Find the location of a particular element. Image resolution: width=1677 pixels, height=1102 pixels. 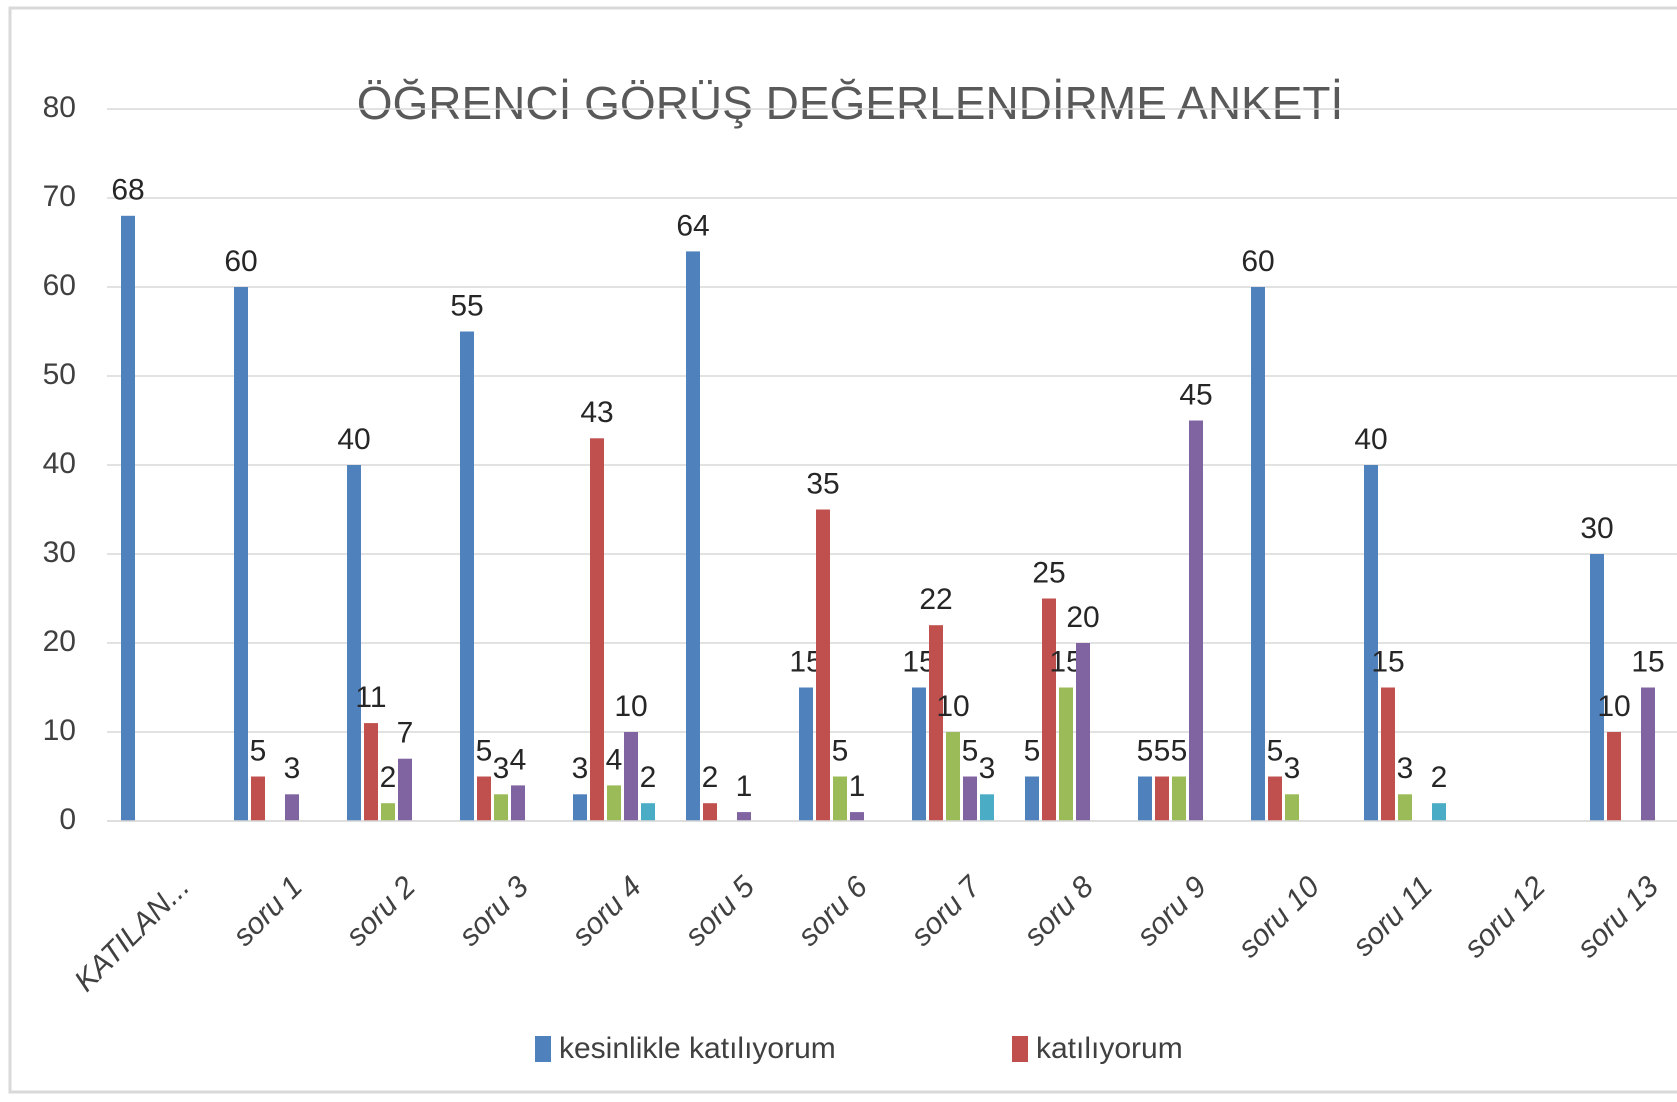

value-label: 20 is located at coordinates (1082, 617).